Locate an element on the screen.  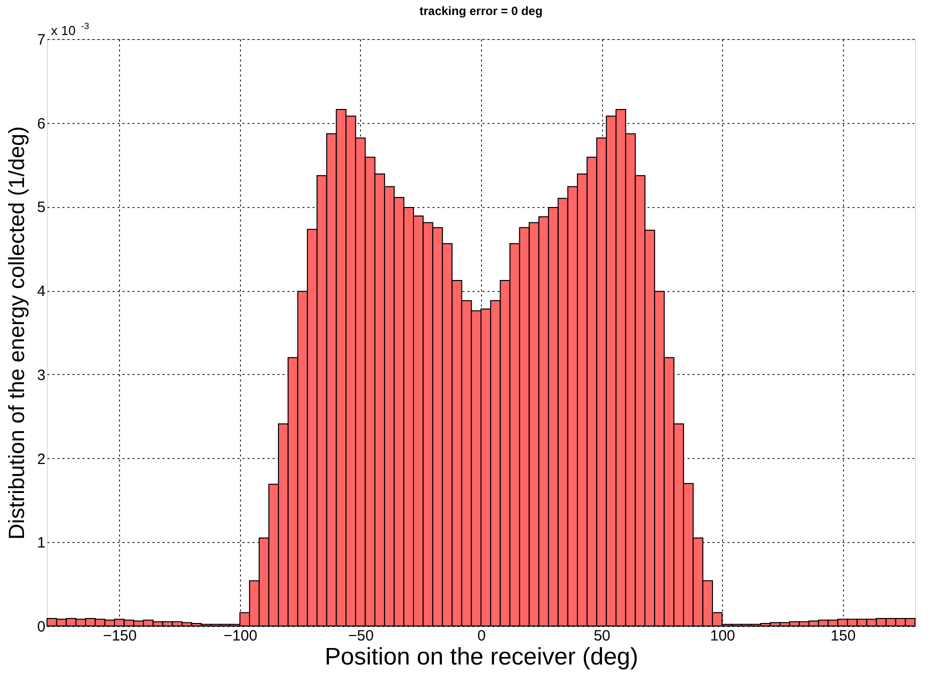
y-tick-label: 6 is located at coordinates (41, 123).